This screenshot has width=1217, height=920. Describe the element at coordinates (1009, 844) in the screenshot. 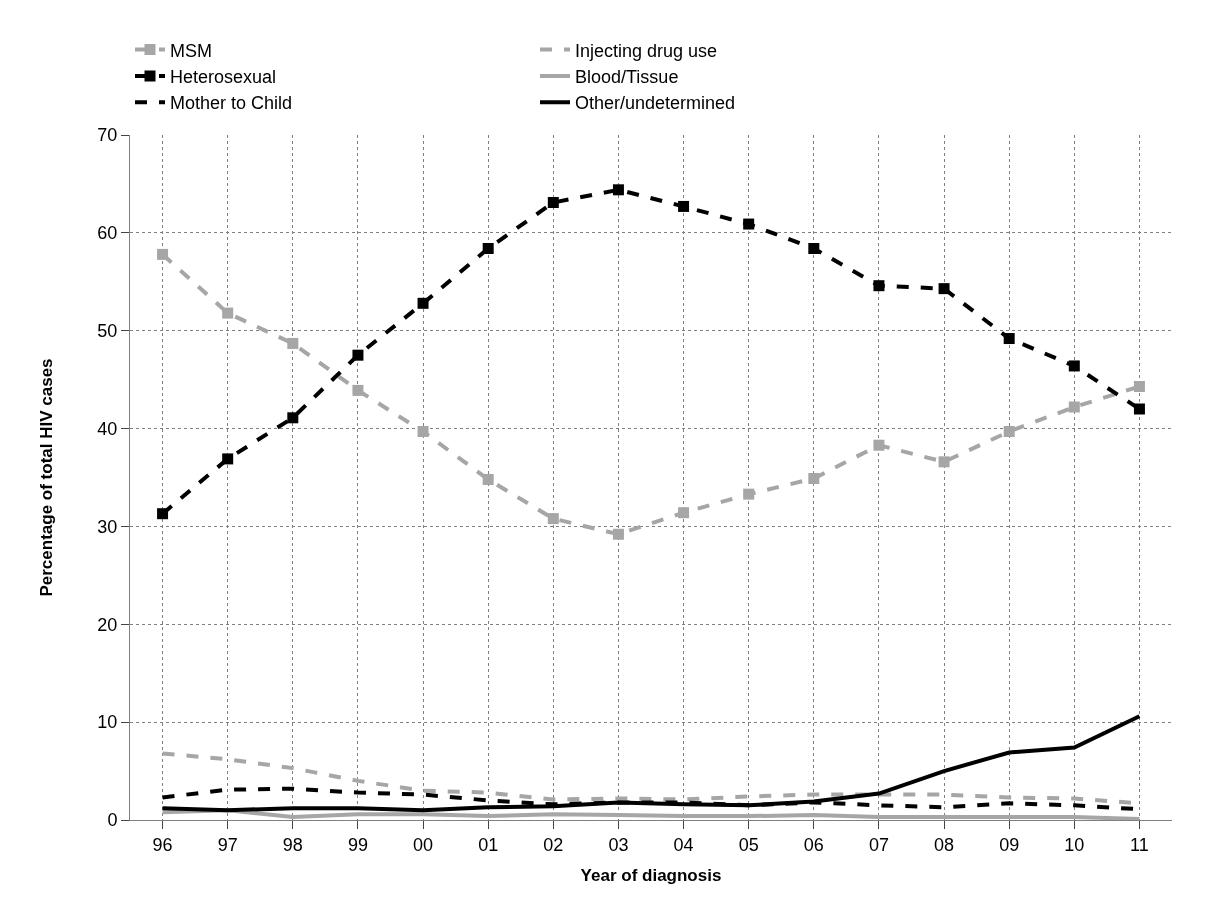

I see `x-tick-label: 09` at that location.